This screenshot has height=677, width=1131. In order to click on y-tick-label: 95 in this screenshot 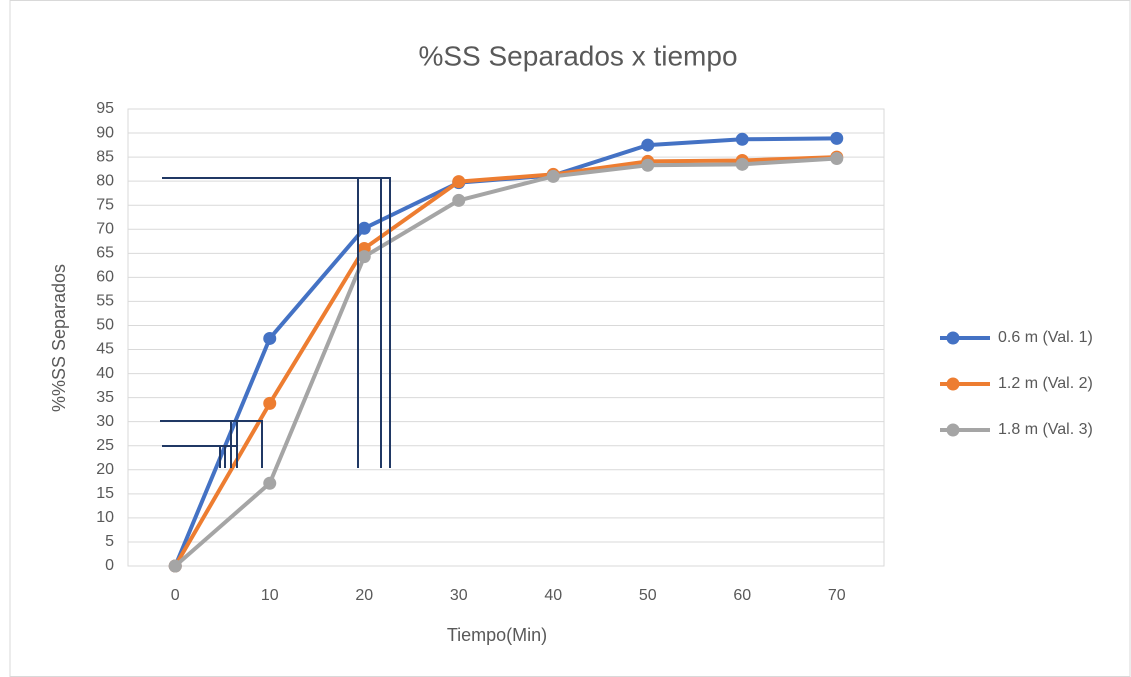, I will do `click(105, 108)`.